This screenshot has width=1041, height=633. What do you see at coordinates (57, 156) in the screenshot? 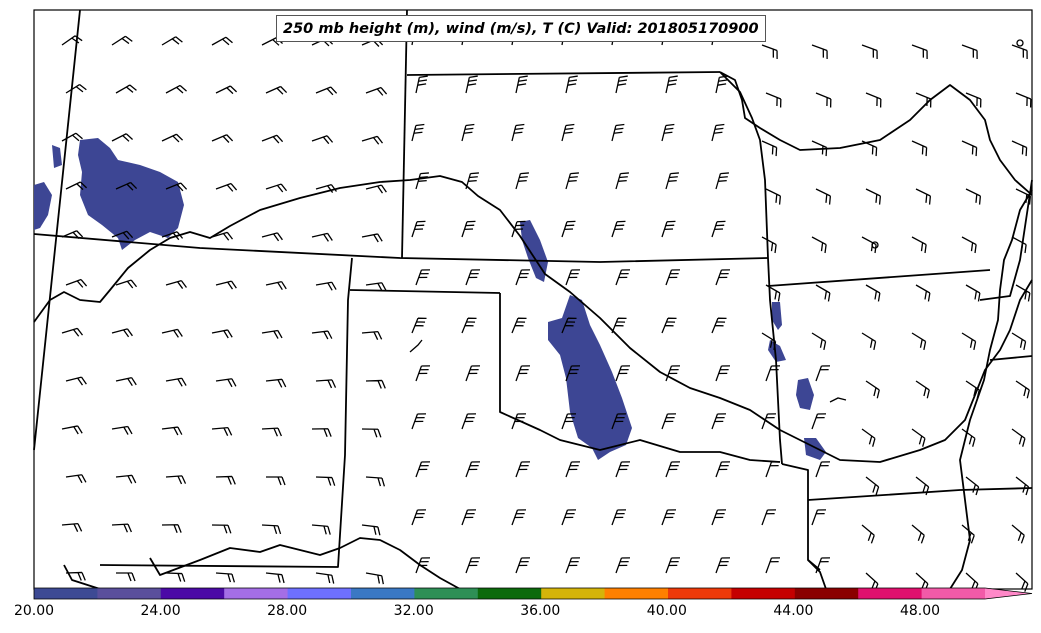
I see `shaded-region-colorado-nw` at bounding box center [57, 156].